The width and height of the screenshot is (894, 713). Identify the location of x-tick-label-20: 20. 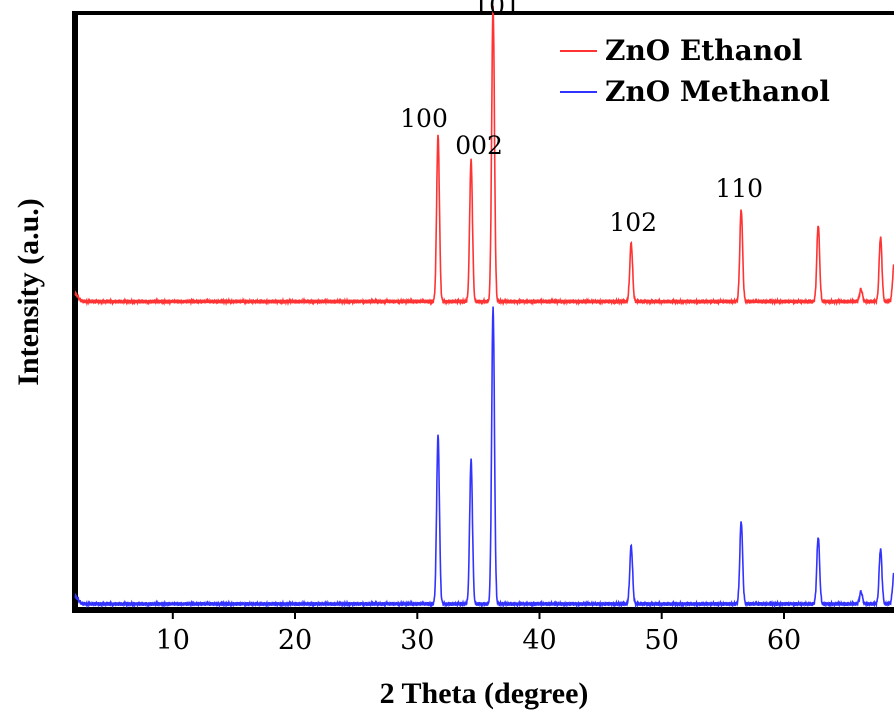
(295, 640).